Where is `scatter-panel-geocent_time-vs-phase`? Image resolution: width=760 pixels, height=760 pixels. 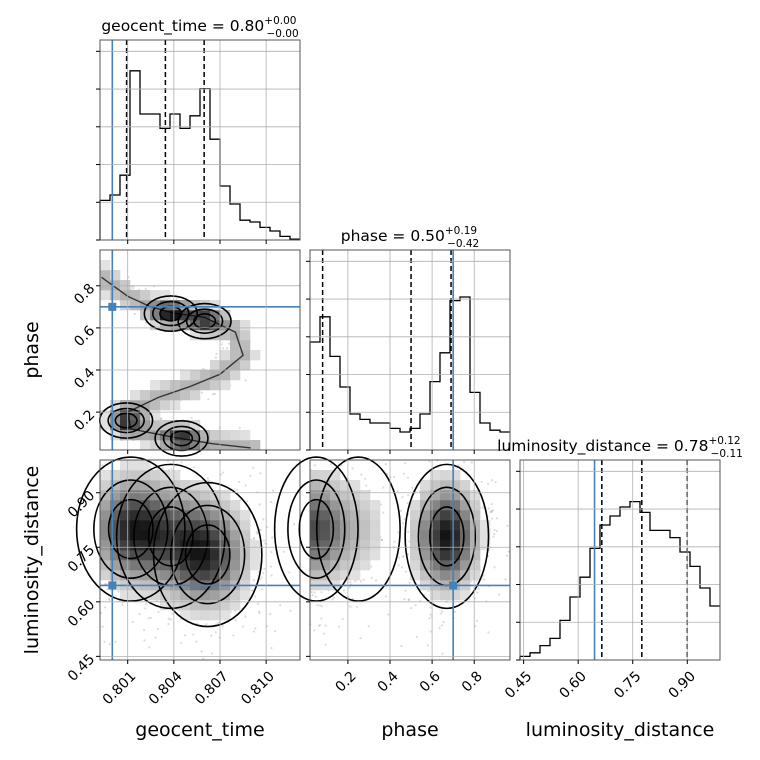
scatter-panel-geocent_time-vs-phase is located at coordinates (199, 353).